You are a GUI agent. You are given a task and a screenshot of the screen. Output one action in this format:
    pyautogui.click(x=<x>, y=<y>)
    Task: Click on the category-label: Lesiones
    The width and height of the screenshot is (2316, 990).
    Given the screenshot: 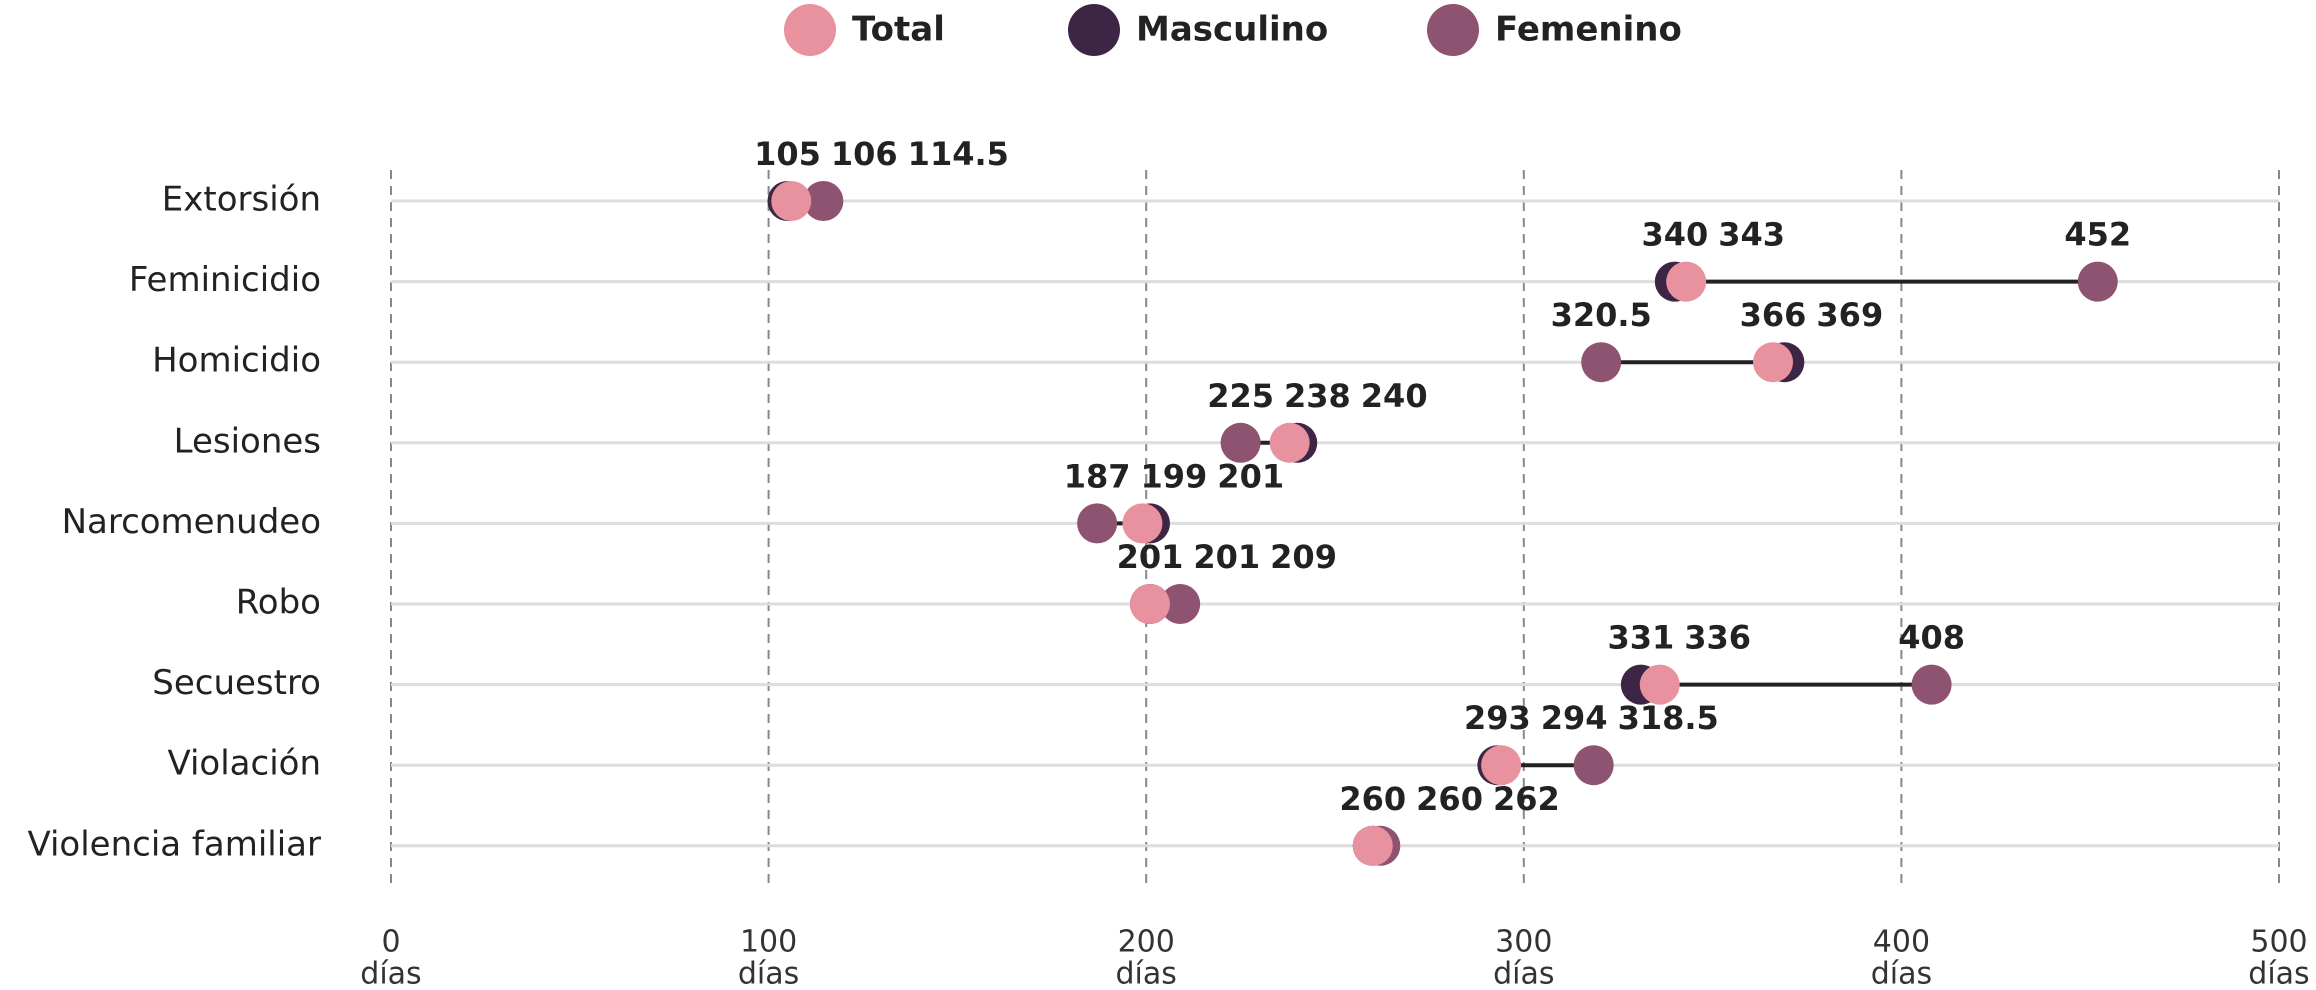 What is the action you would take?
    pyautogui.click(x=247, y=441)
    